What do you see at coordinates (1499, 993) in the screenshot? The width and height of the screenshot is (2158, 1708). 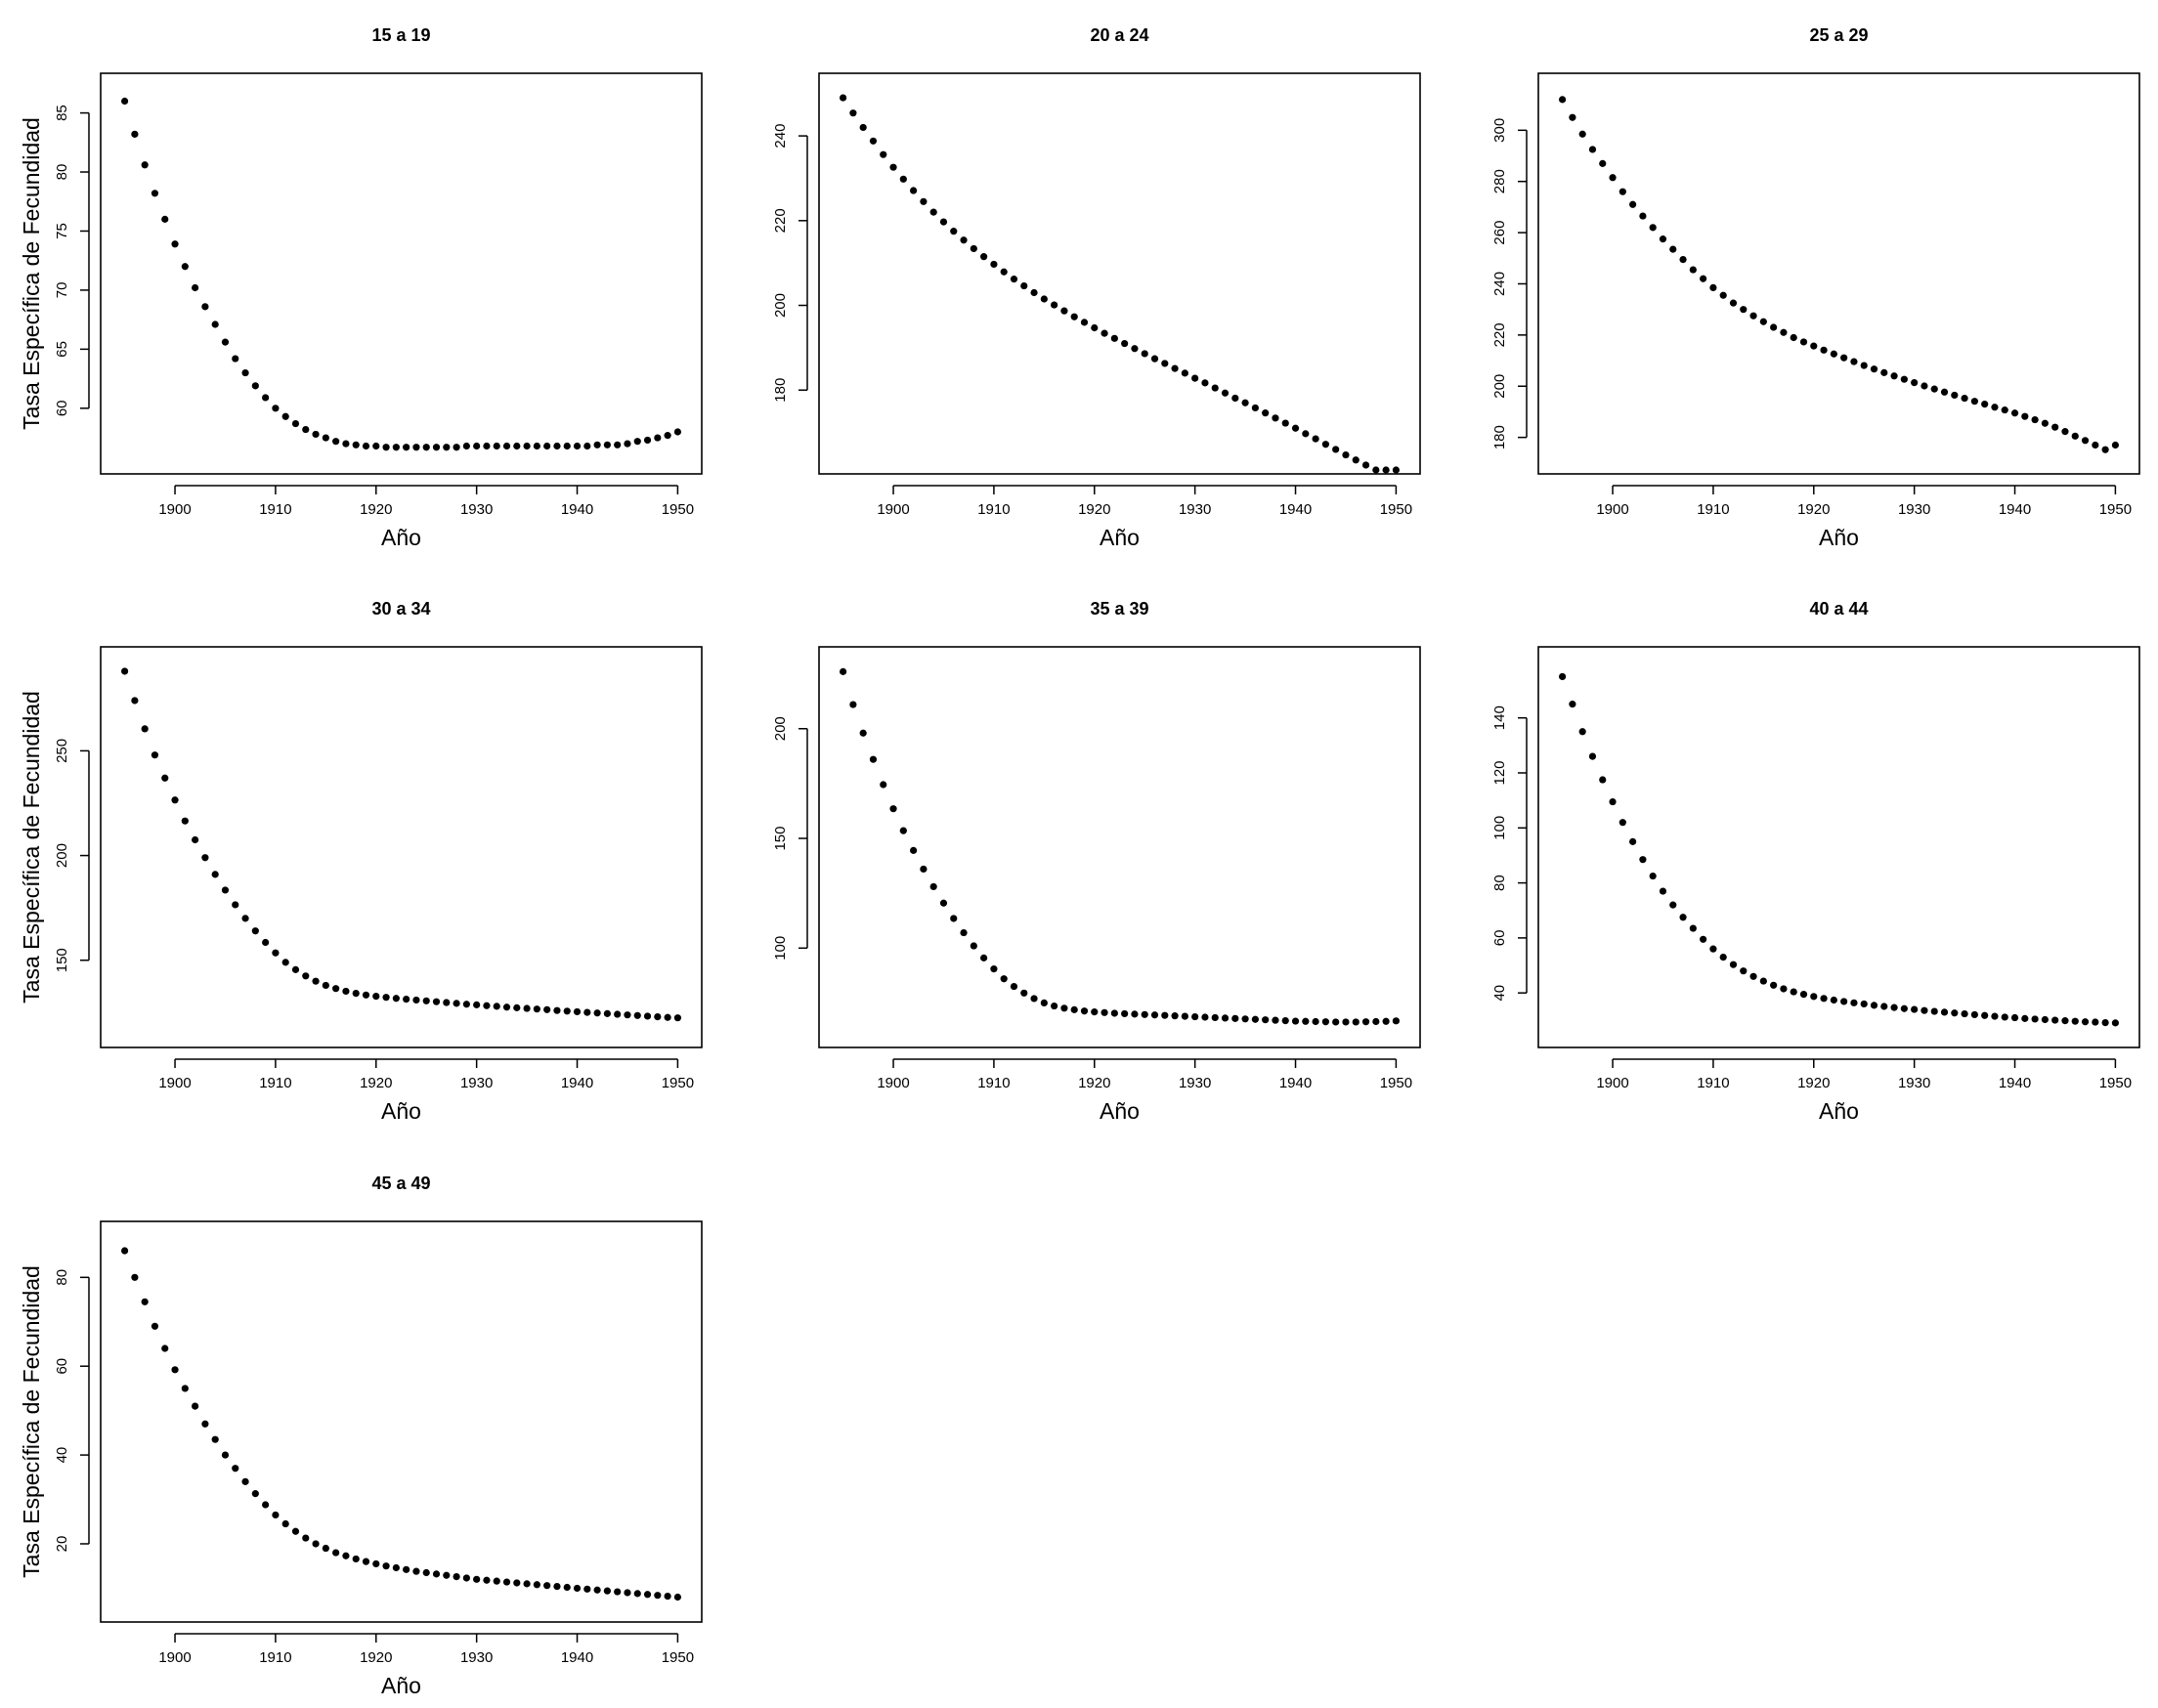 I see `y-tick-label: 40` at bounding box center [1499, 993].